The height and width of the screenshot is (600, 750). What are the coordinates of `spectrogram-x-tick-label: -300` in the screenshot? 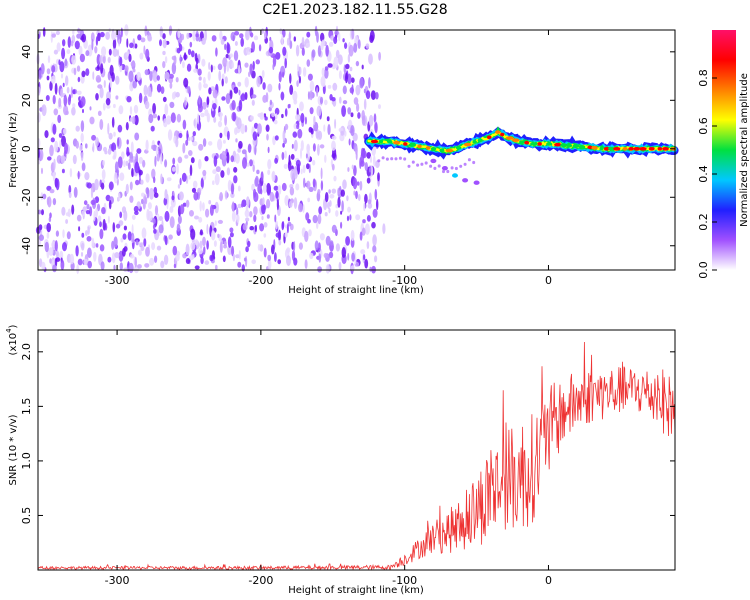 It's located at (117, 280).